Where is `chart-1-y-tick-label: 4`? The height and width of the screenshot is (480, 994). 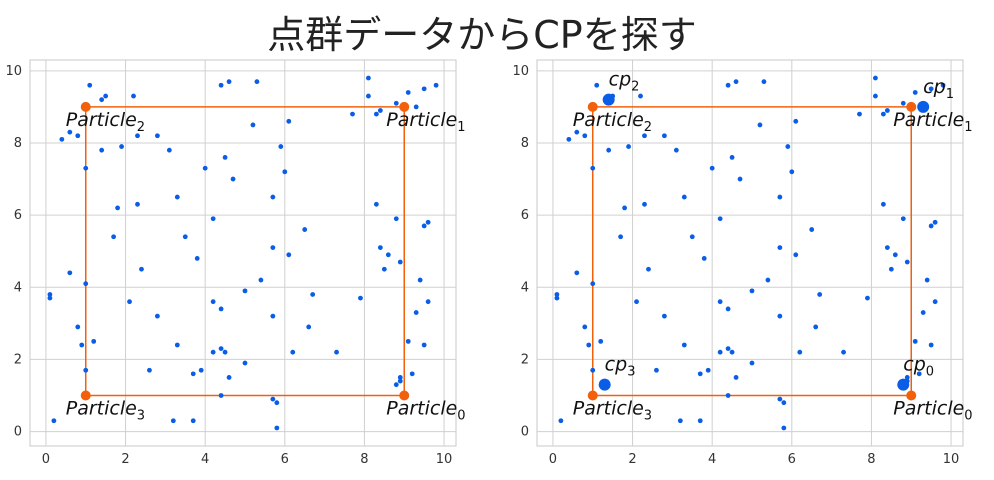
chart-1-y-tick-label: 4 is located at coordinates (525, 287).